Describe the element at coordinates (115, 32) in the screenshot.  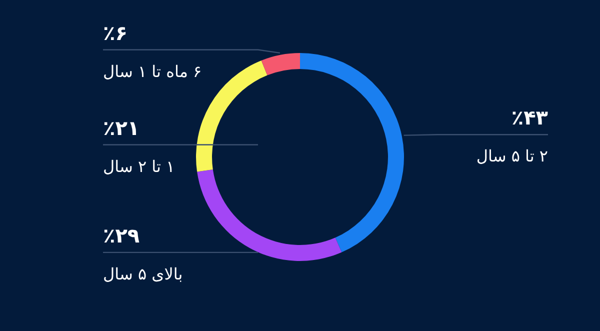
I see `data-label: ٪۶` at that location.